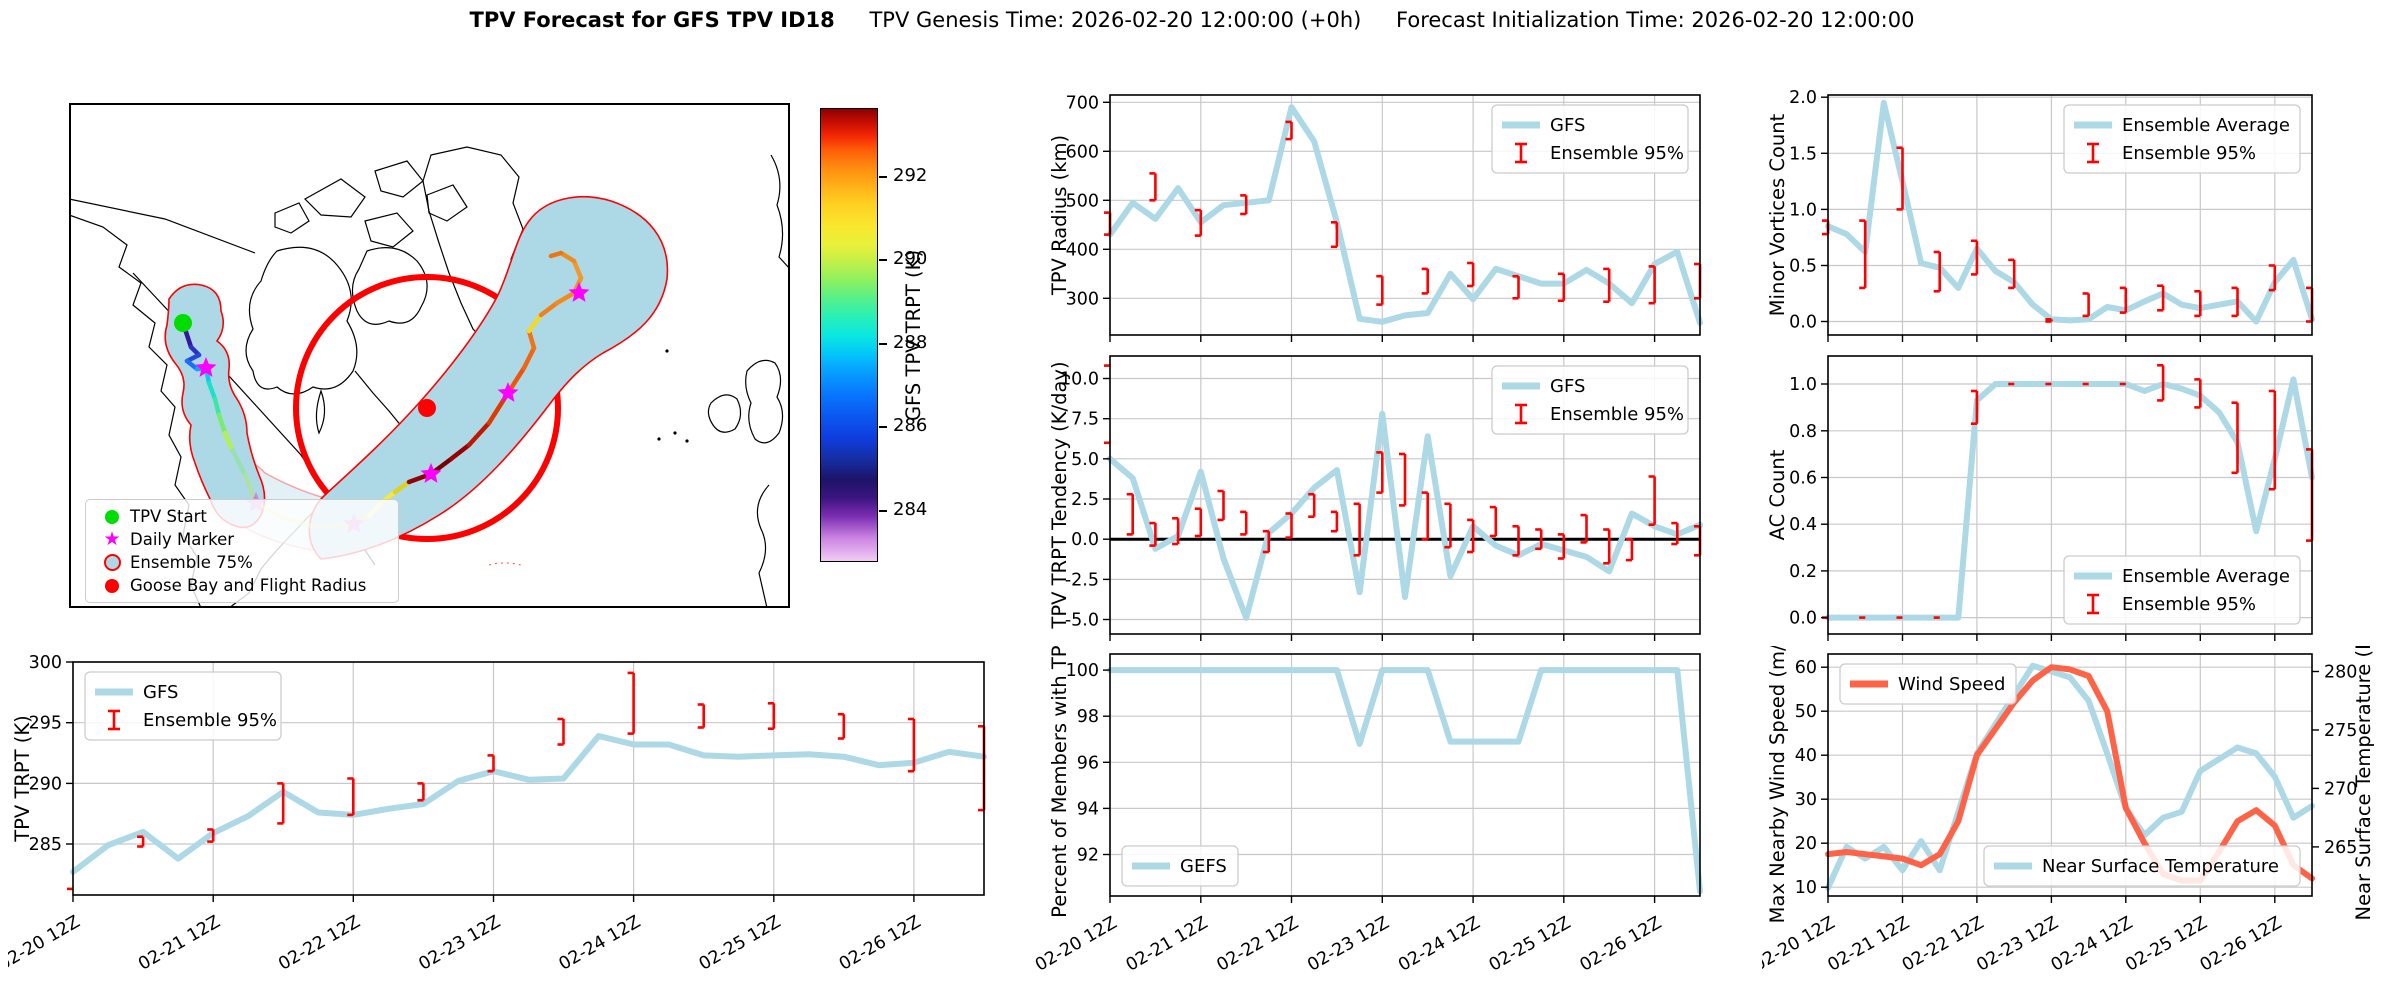 The width and height of the screenshot is (2384, 982). What do you see at coordinates (1567, 386) in the screenshot?
I see `legend-label: GFS` at bounding box center [1567, 386].